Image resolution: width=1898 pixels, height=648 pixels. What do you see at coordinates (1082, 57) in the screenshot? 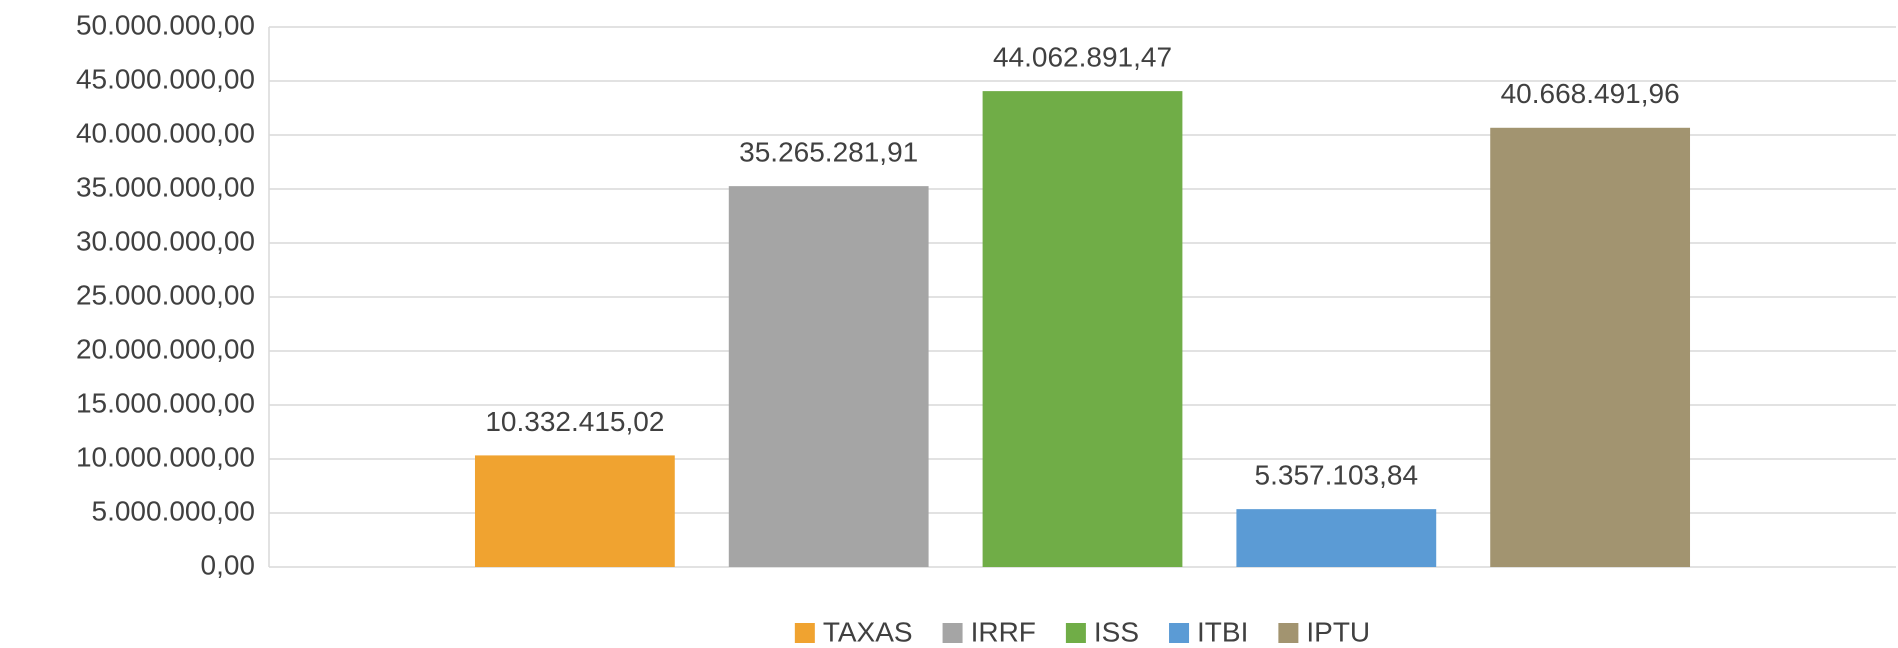
I see `data-label: 44.062.891,47` at bounding box center [1082, 57].